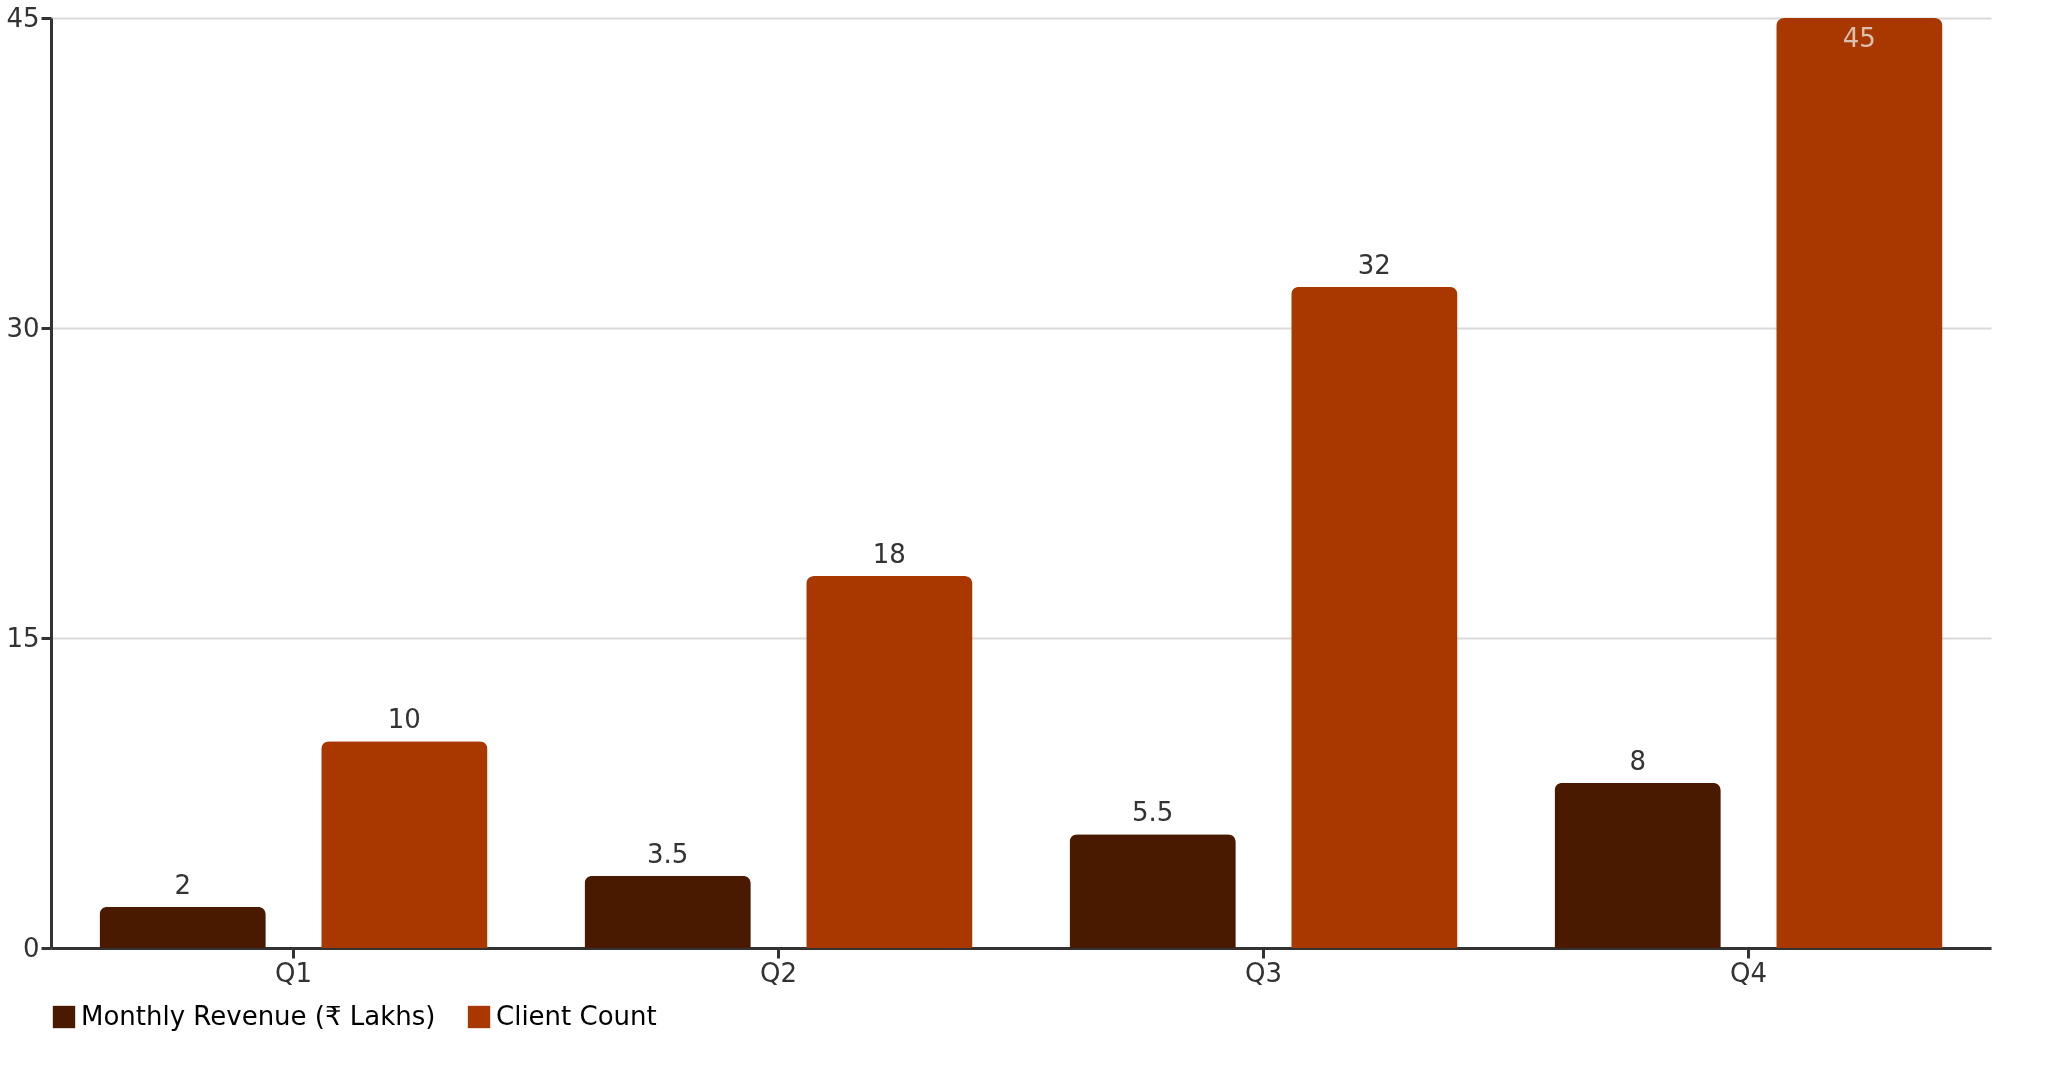  I want to click on y-tick-label: 15, so click(23, 637).